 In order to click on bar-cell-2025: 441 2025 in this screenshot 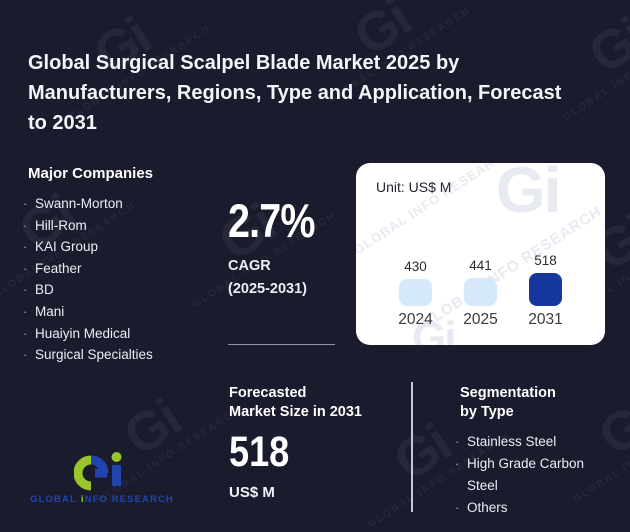, I will do `click(481, 293)`.